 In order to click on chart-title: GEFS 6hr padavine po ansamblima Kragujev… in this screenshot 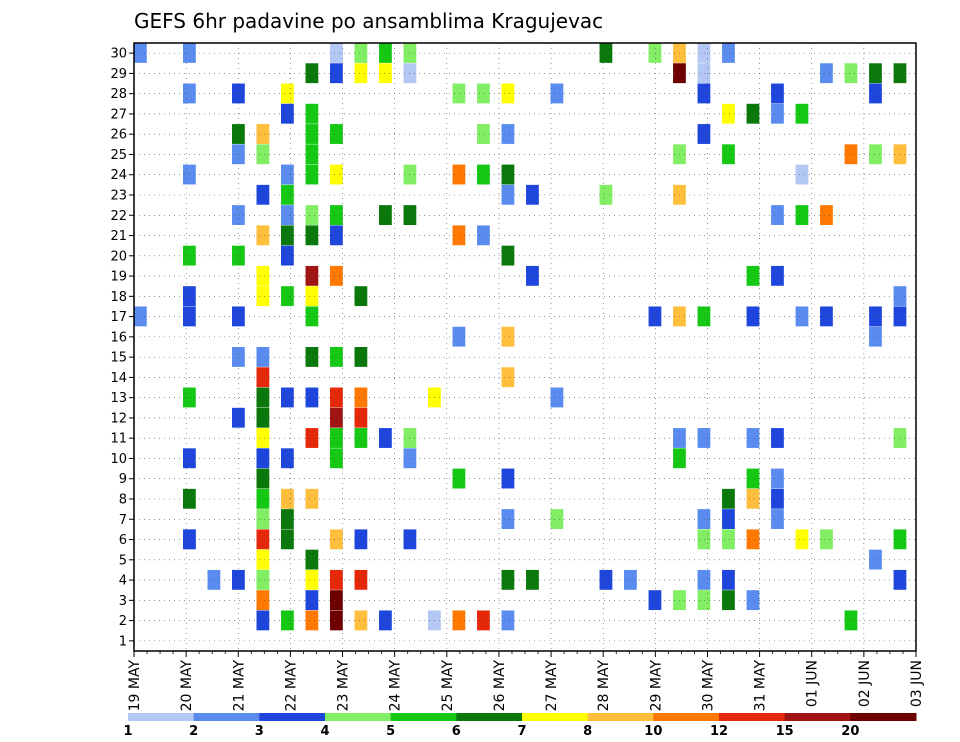, I will do `click(368, 21)`.